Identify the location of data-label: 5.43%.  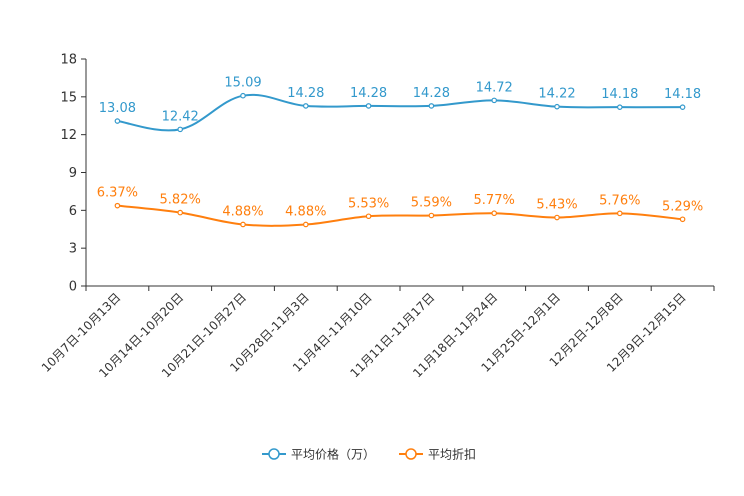
(556, 205).